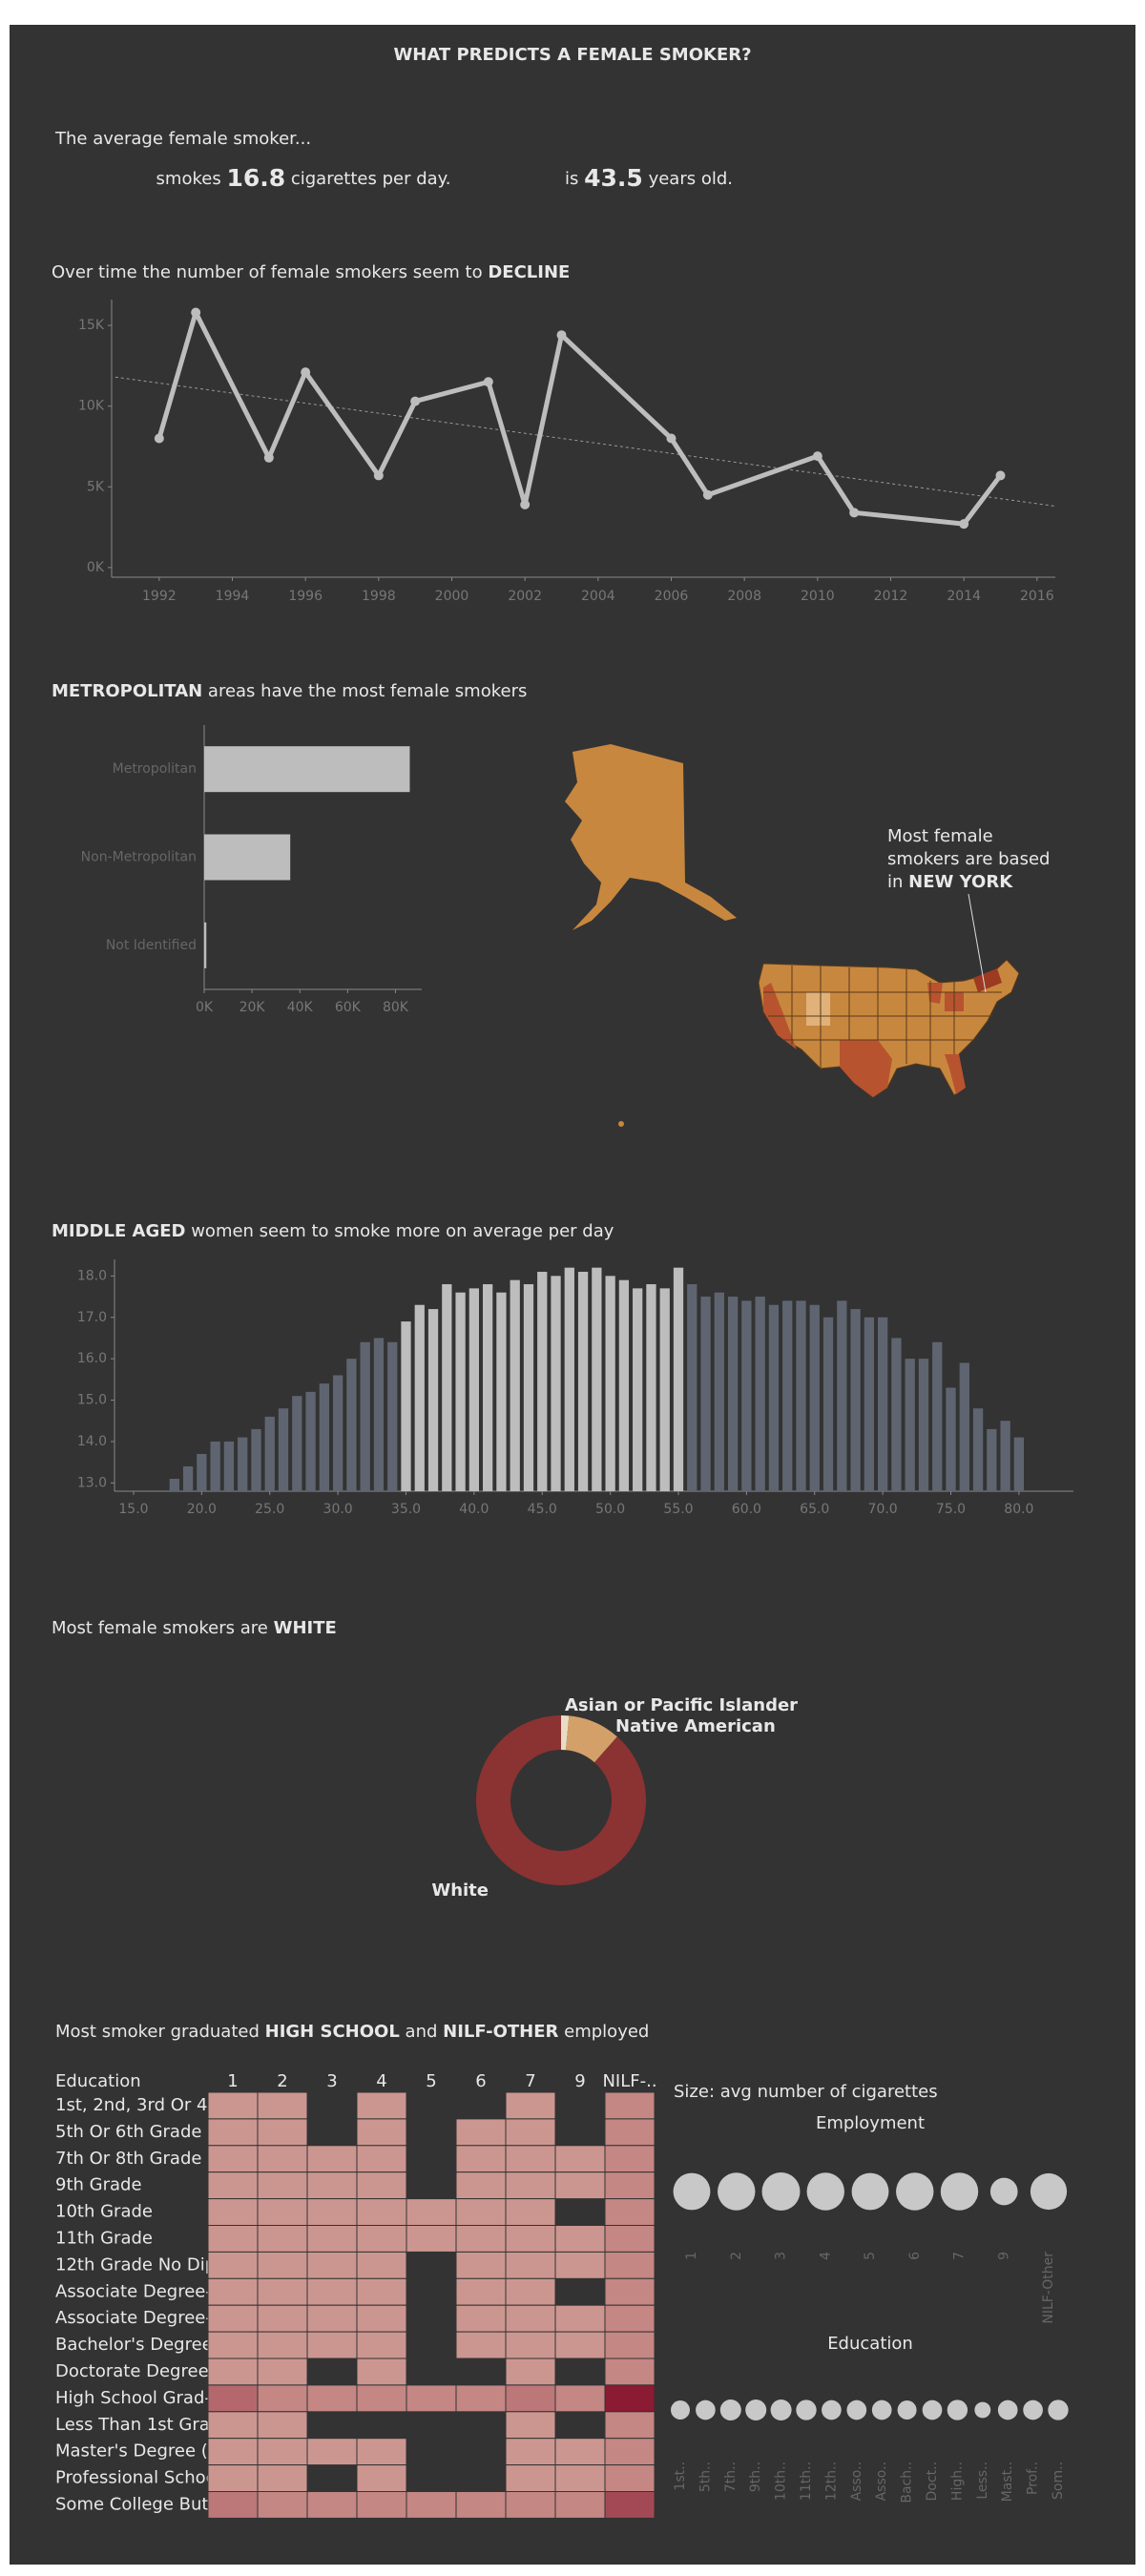  I want to click on alaska, so click(651, 837).